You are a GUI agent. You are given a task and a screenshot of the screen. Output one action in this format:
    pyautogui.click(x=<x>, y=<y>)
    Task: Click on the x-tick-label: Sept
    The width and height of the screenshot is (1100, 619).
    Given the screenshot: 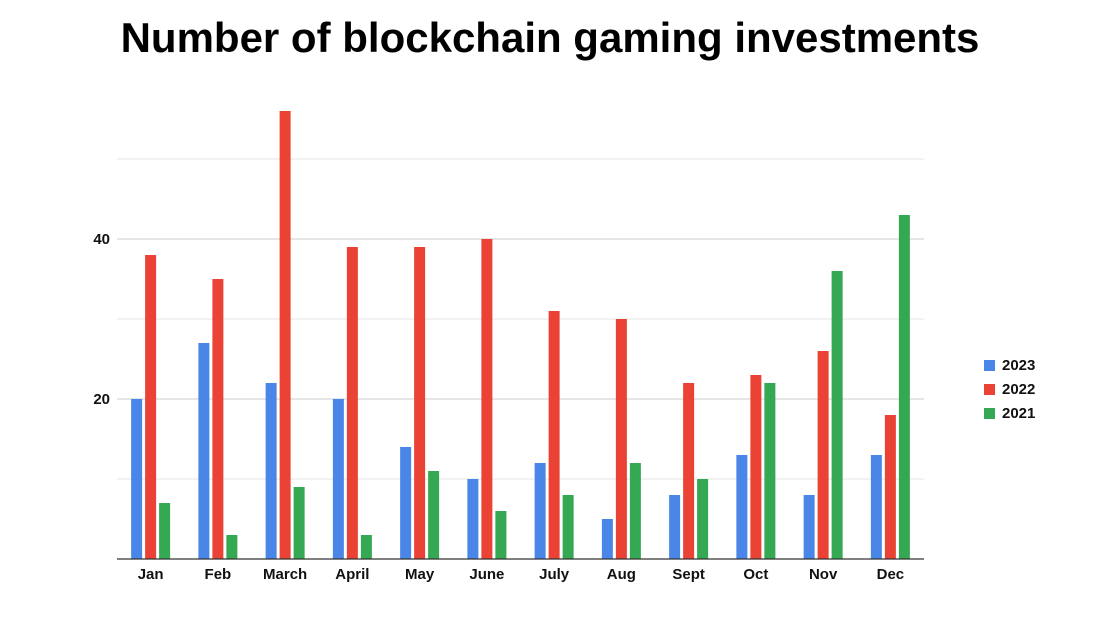 What is the action you would take?
    pyautogui.click(x=688, y=574)
    